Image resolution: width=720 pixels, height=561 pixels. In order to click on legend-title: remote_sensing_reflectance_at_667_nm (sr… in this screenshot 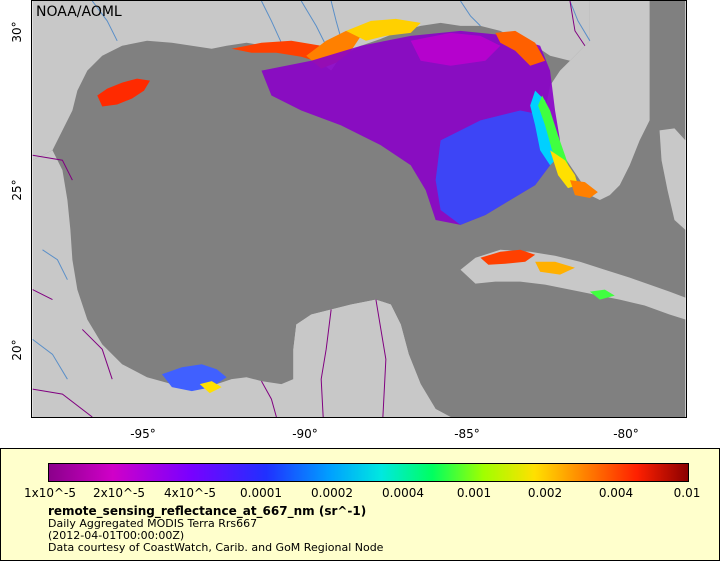, I will do `click(207, 511)`.